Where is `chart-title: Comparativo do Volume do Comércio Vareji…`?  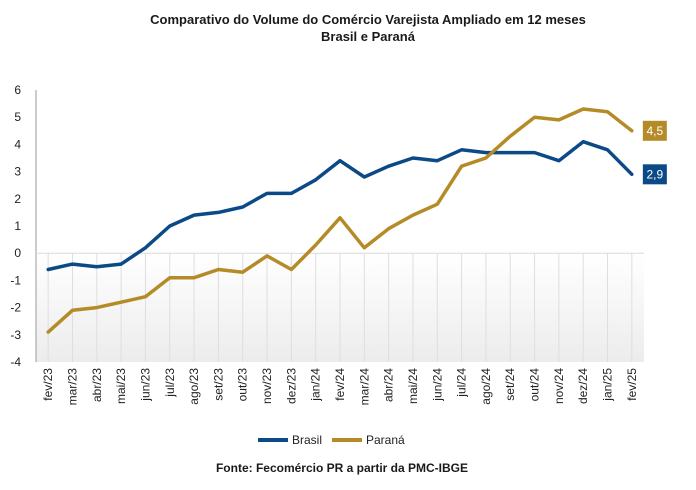 chart-title: Comparativo do Volume do Comércio Vareji… is located at coordinates (368, 19).